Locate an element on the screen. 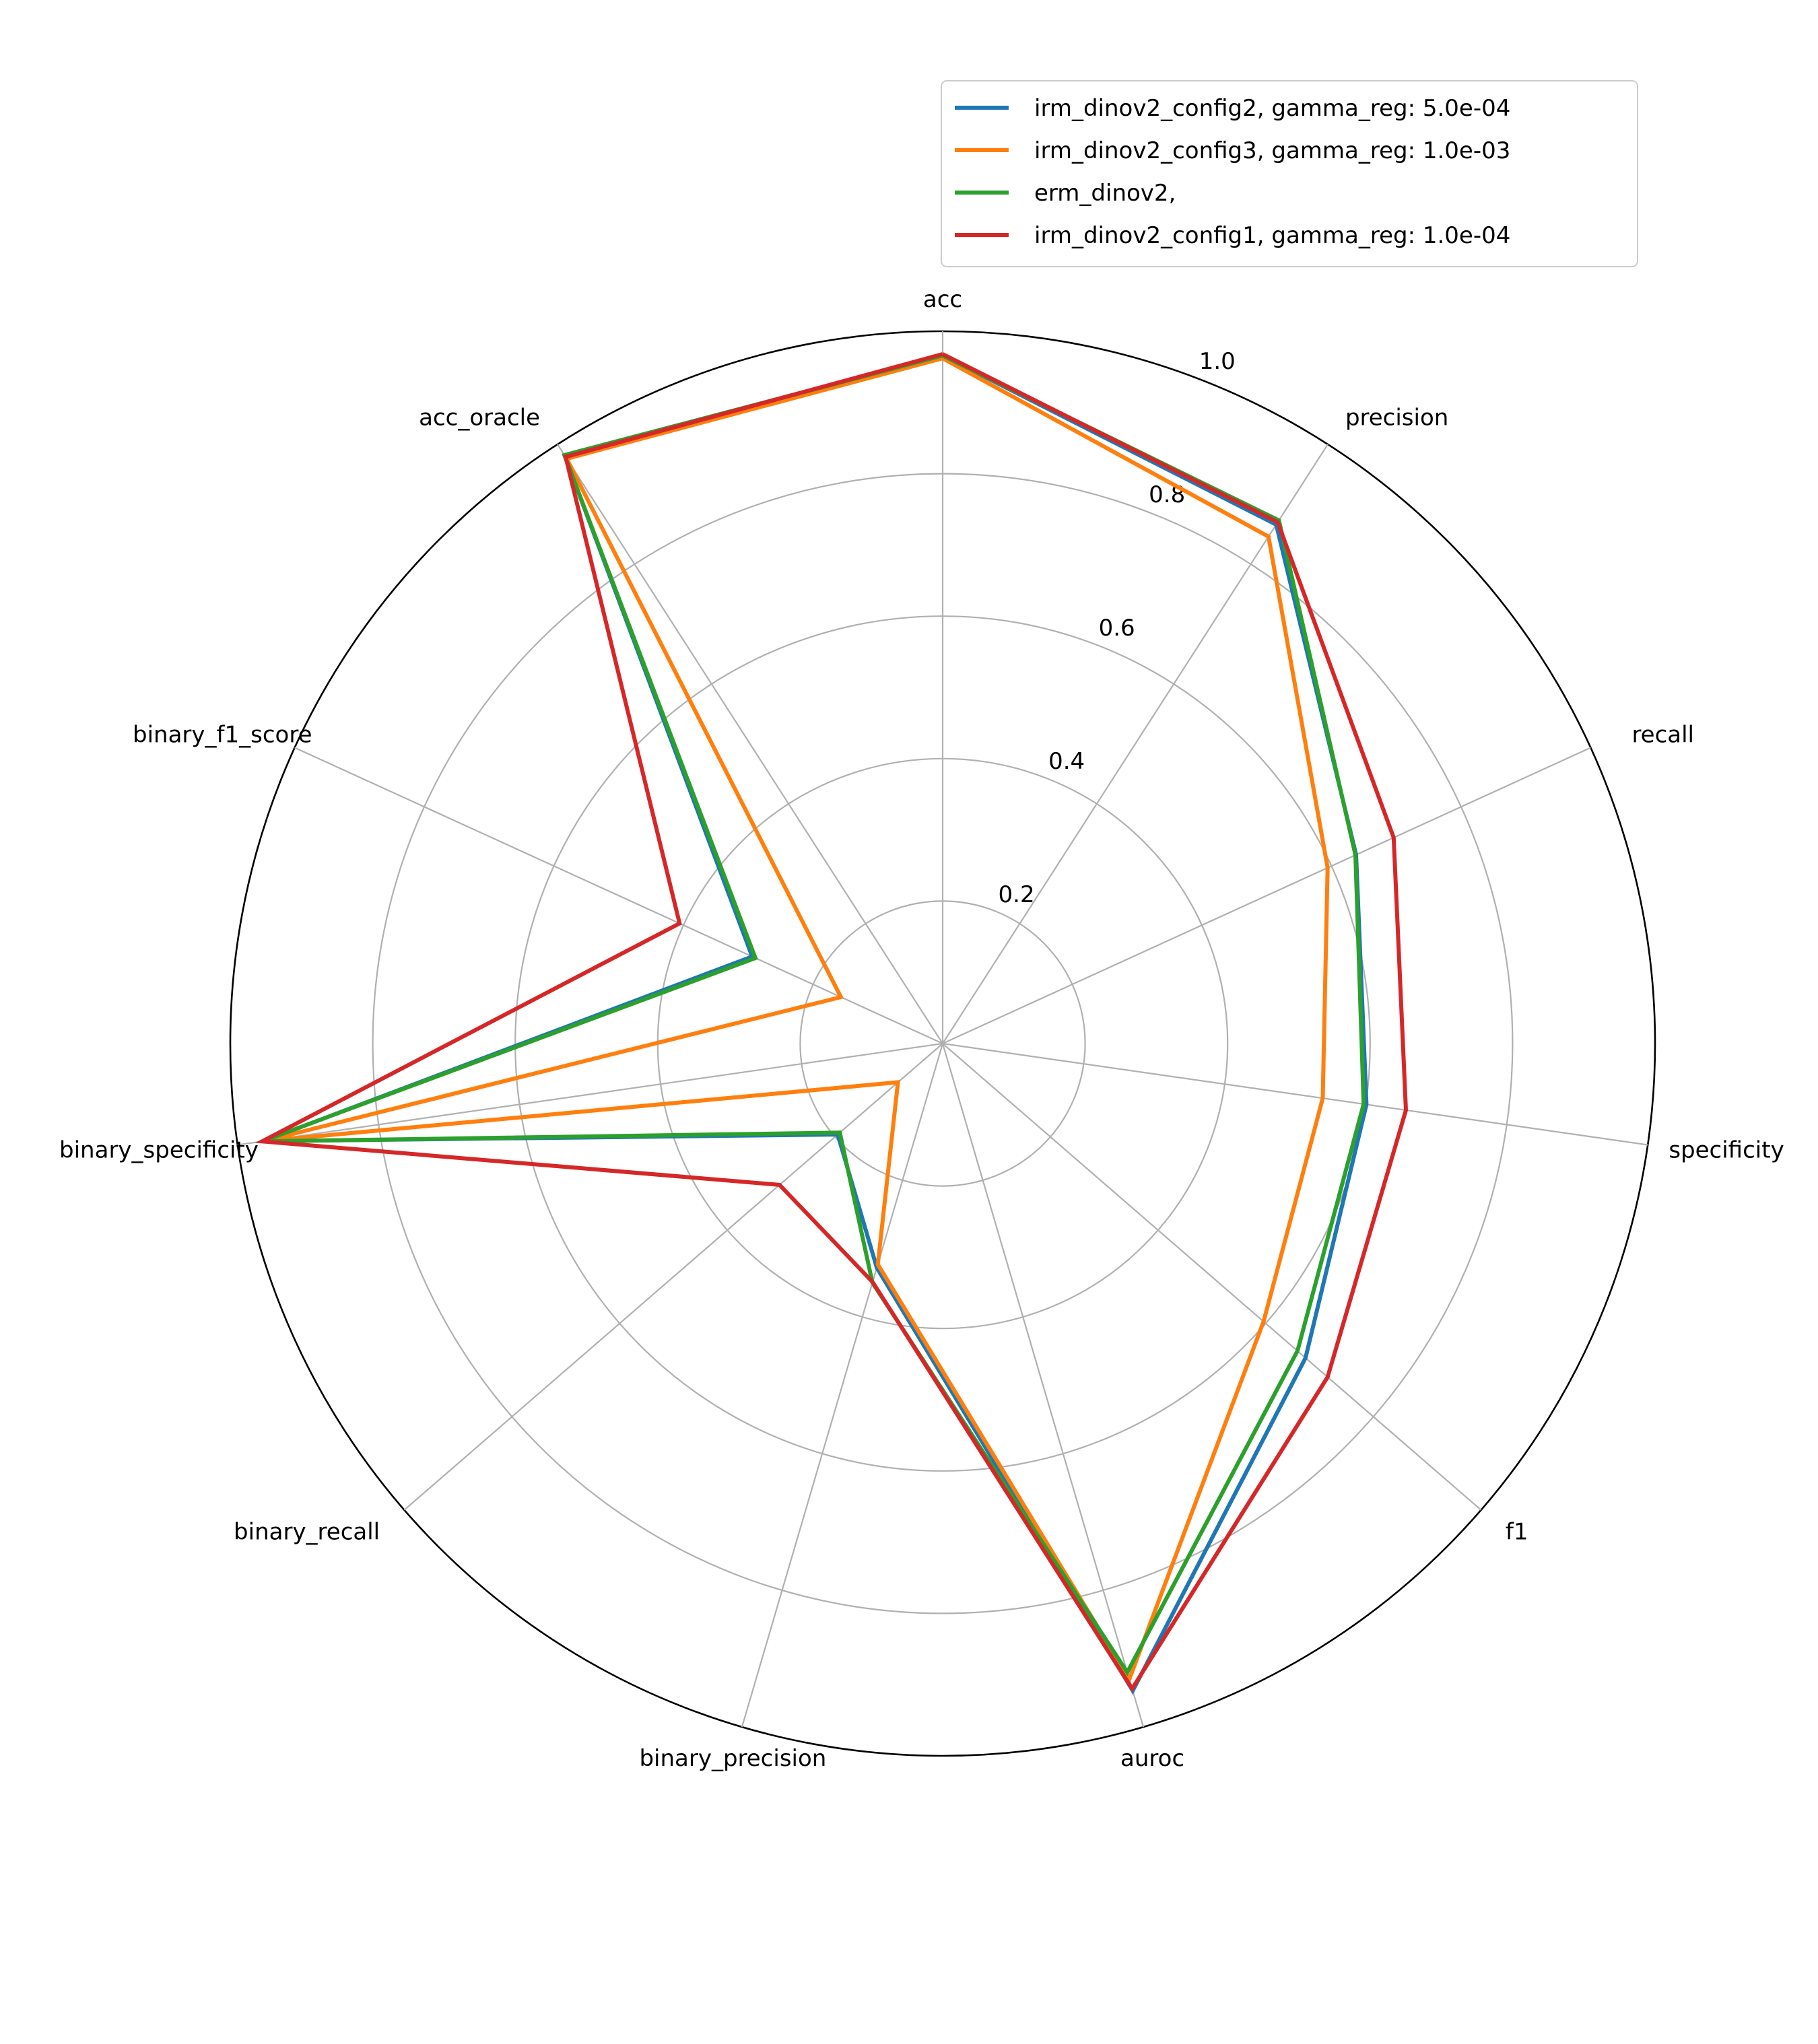  radial-ticks: 0.2 0.4 0.6 0.8 1.0 is located at coordinates (1117, 628).